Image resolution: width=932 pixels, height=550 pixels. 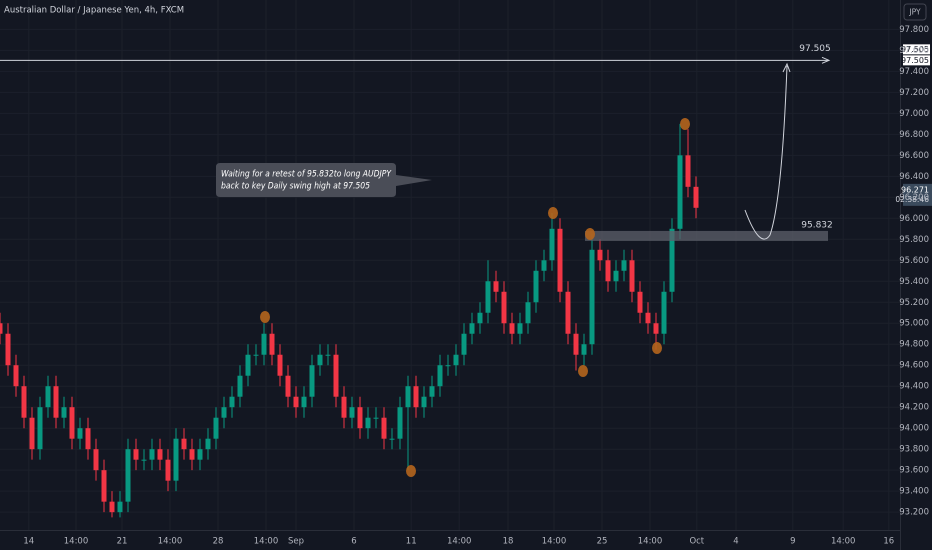 I want to click on x-tick-label: 16, so click(x=888, y=542).